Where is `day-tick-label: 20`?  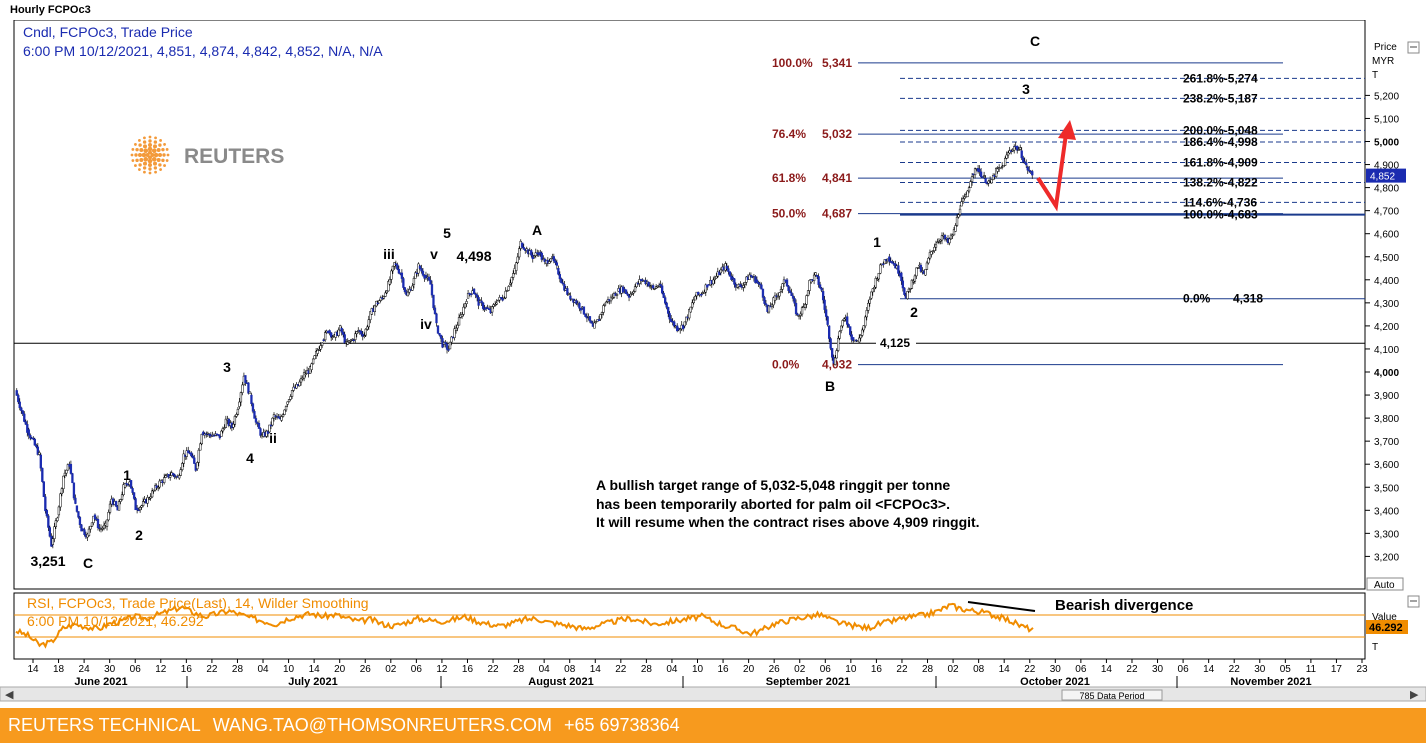
day-tick-label: 20 is located at coordinates (340, 669).